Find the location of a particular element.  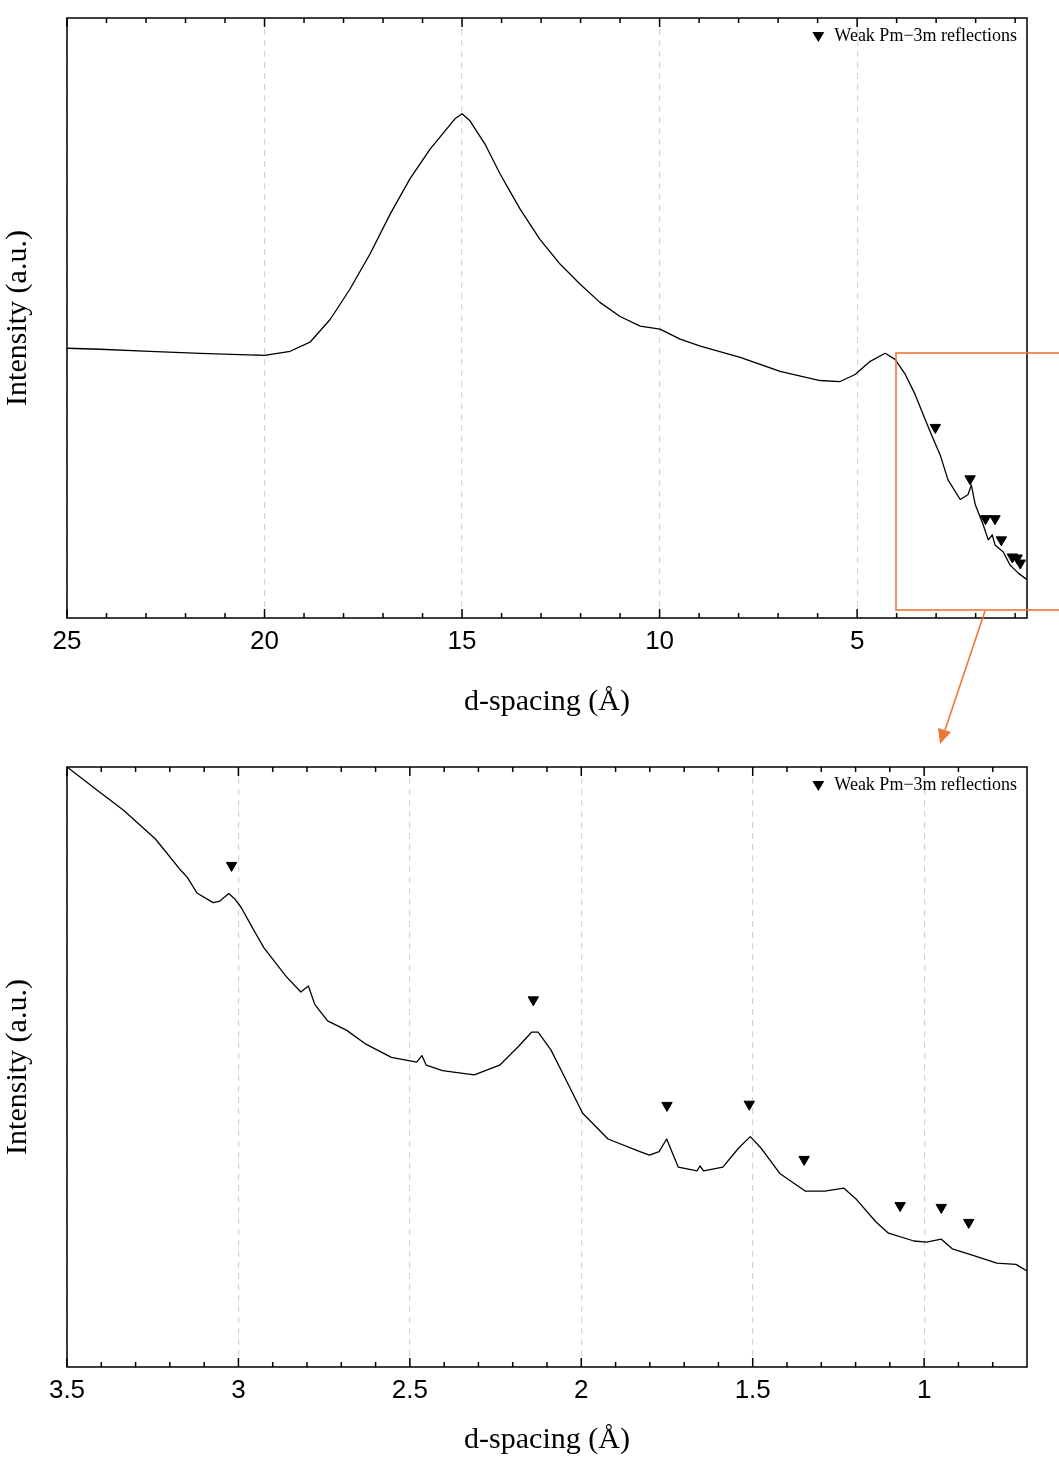

x-tick-label: 2 is located at coordinates (581, 1388).